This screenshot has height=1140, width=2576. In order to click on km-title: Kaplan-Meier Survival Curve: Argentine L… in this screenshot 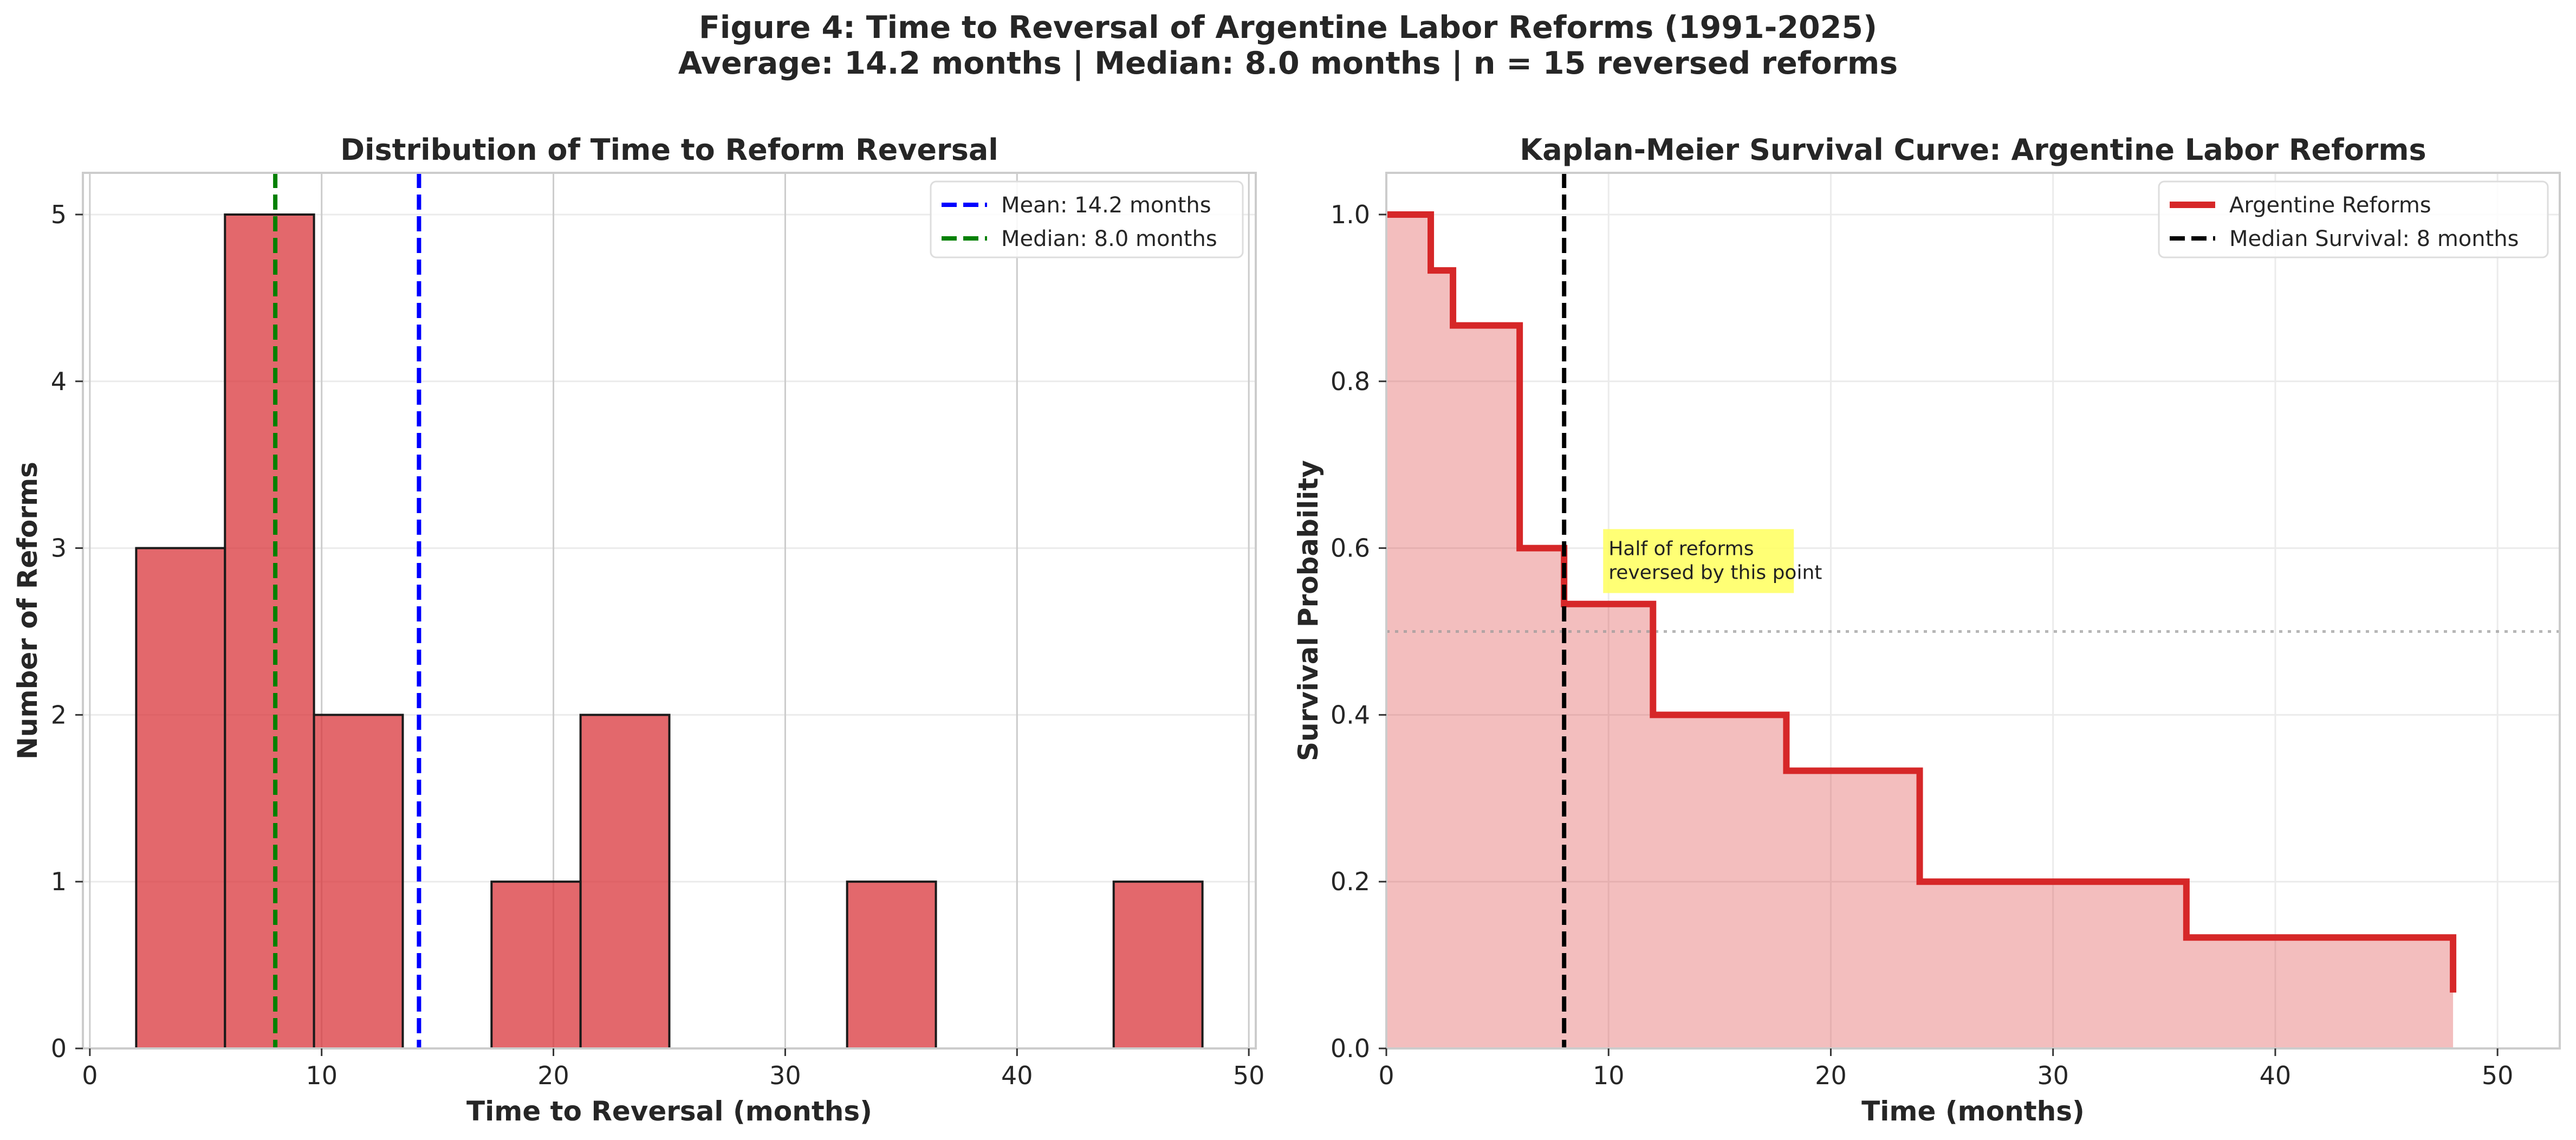, I will do `click(1973, 150)`.